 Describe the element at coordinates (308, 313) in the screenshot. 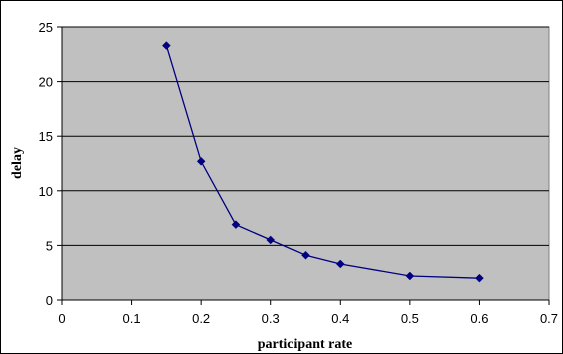

I see `x-axis-ticks: 0 0.1 0.2 0.3 0.4 0.5 0.6 0.7` at that location.